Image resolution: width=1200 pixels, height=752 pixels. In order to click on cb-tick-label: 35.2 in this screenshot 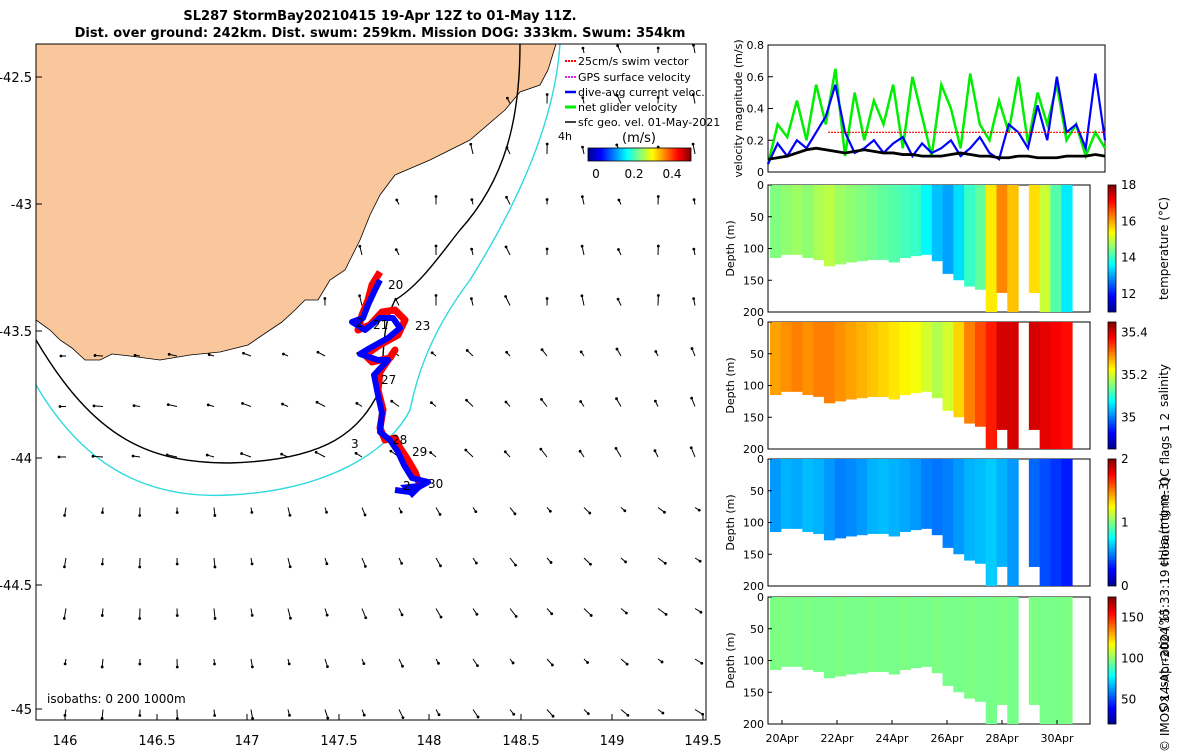, I will do `click(1134, 375)`.